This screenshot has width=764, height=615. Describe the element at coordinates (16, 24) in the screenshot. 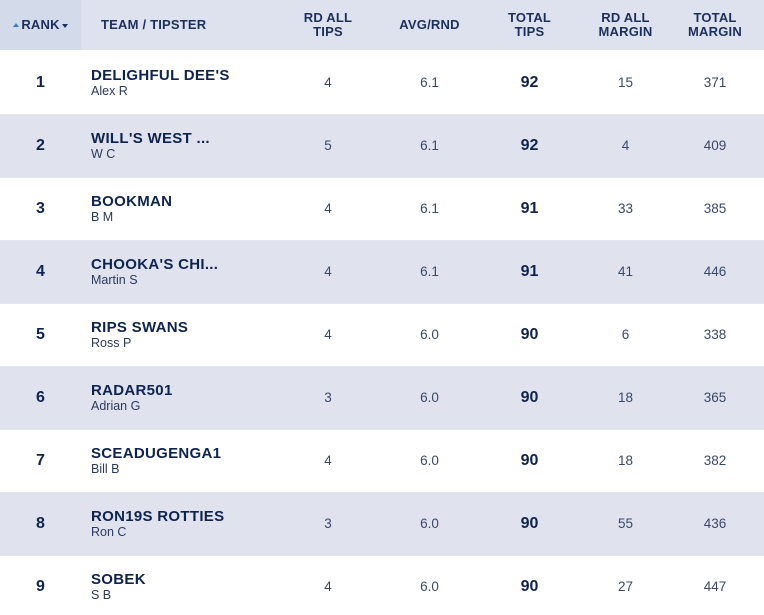

I see `sort-ascending-icon` at that location.